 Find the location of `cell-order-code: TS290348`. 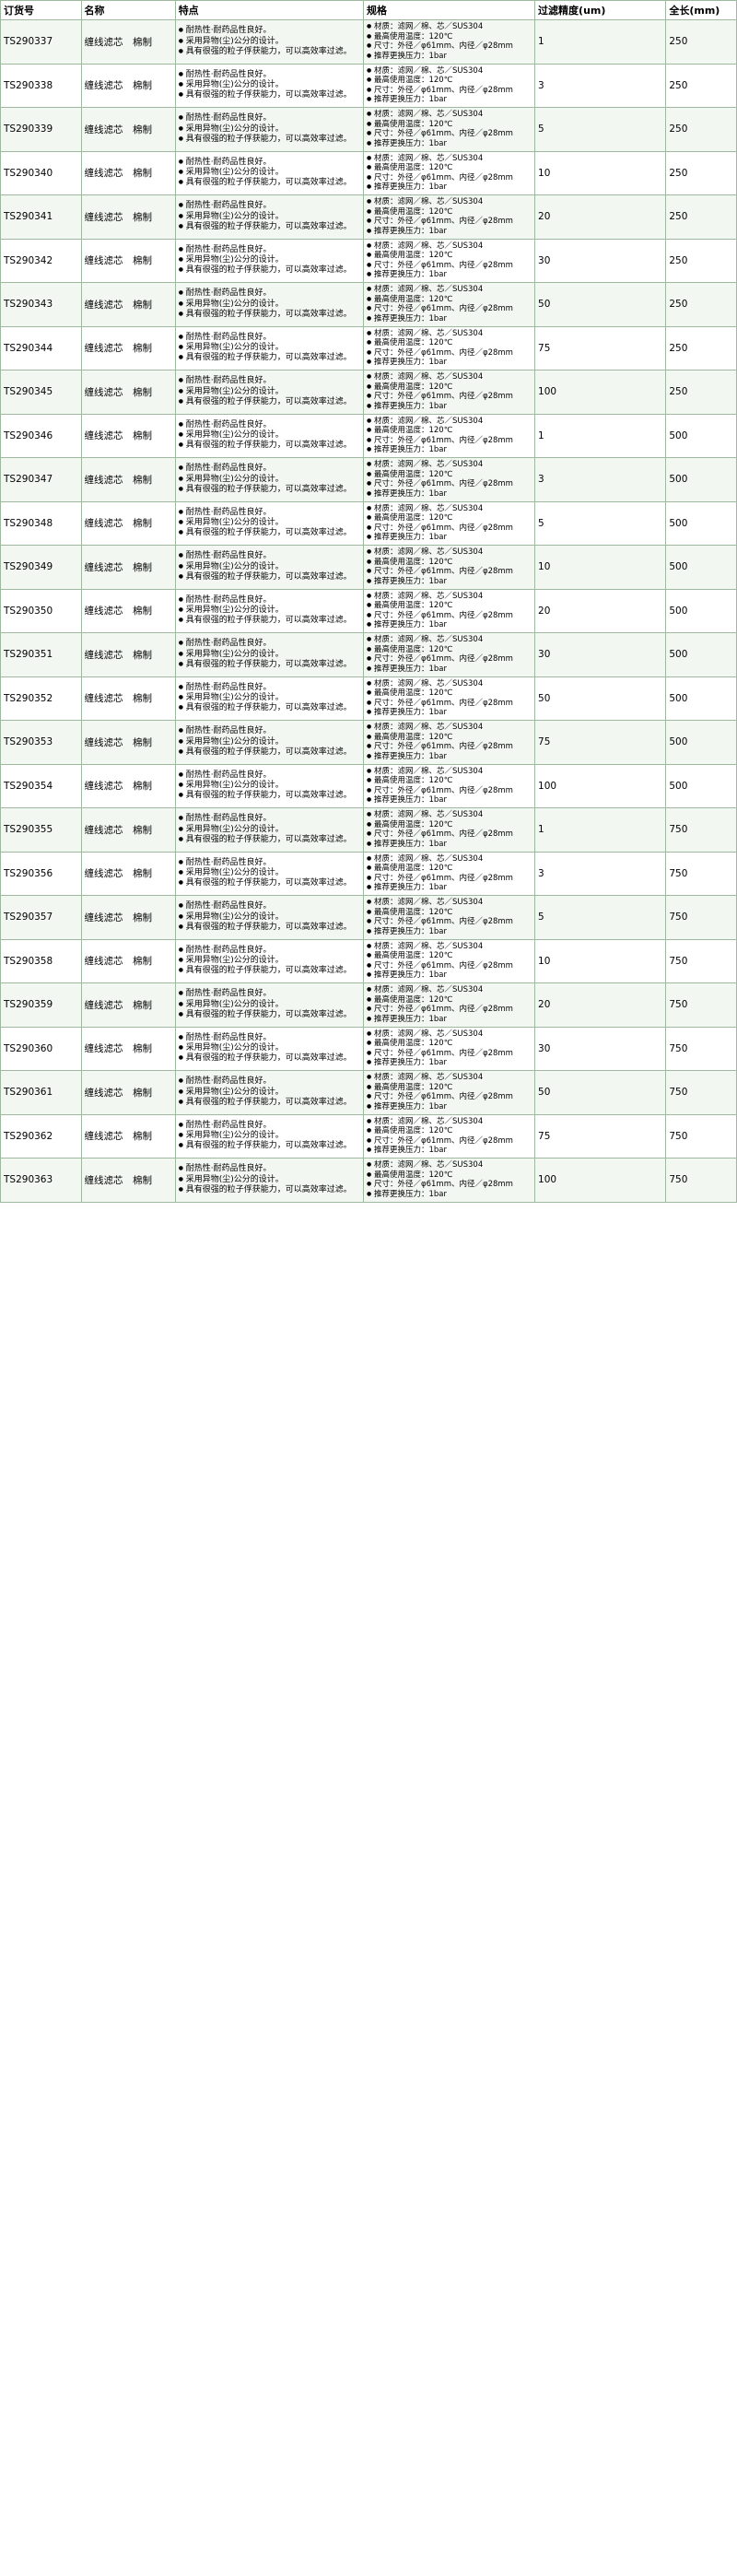

cell-order-code: TS290348 is located at coordinates (41, 523).